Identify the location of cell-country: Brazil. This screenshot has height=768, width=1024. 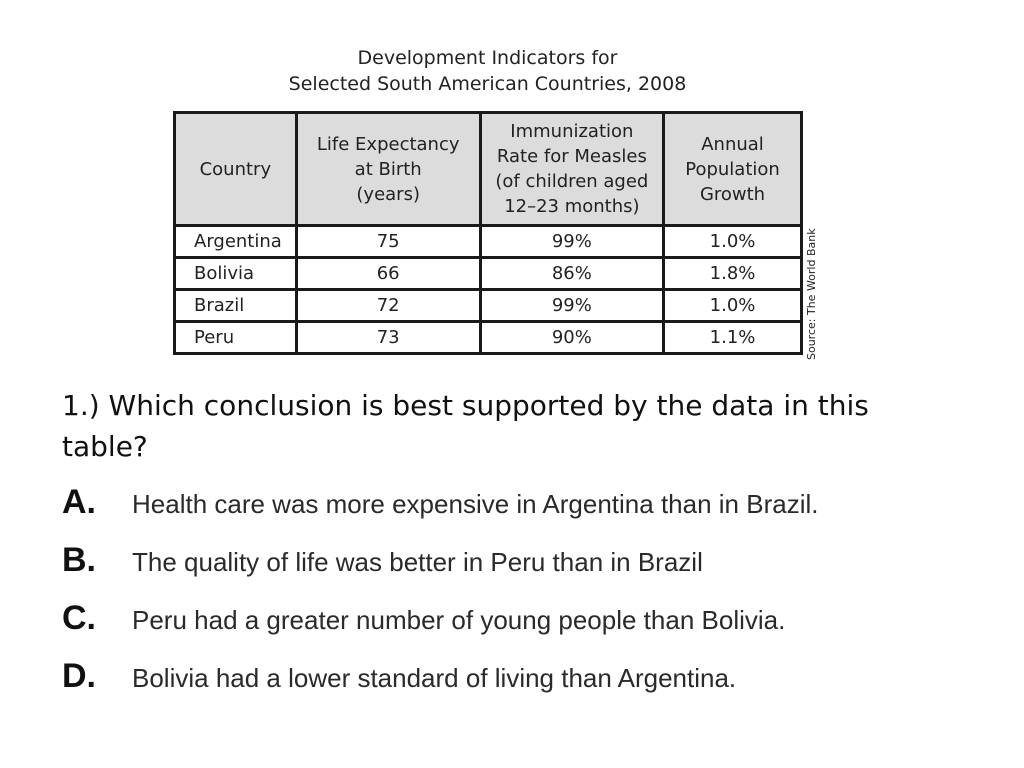
(235, 305).